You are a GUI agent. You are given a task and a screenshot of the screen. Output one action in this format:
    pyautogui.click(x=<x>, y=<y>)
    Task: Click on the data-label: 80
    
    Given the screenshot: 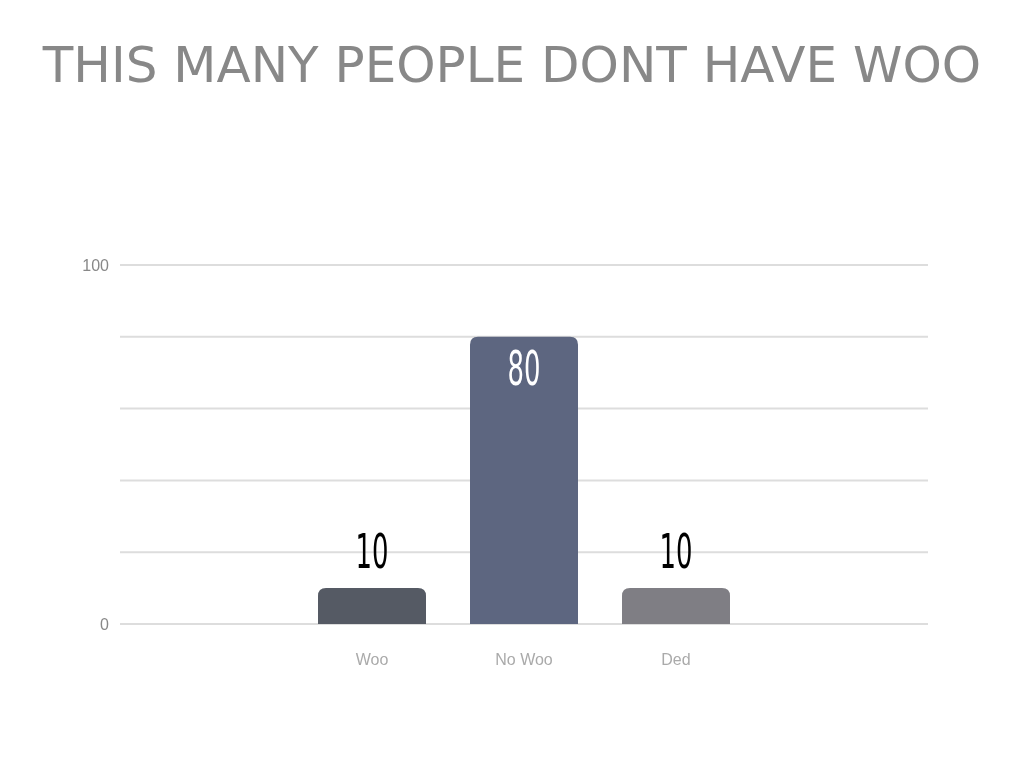 What is the action you would take?
    pyautogui.click(x=524, y=367)
    